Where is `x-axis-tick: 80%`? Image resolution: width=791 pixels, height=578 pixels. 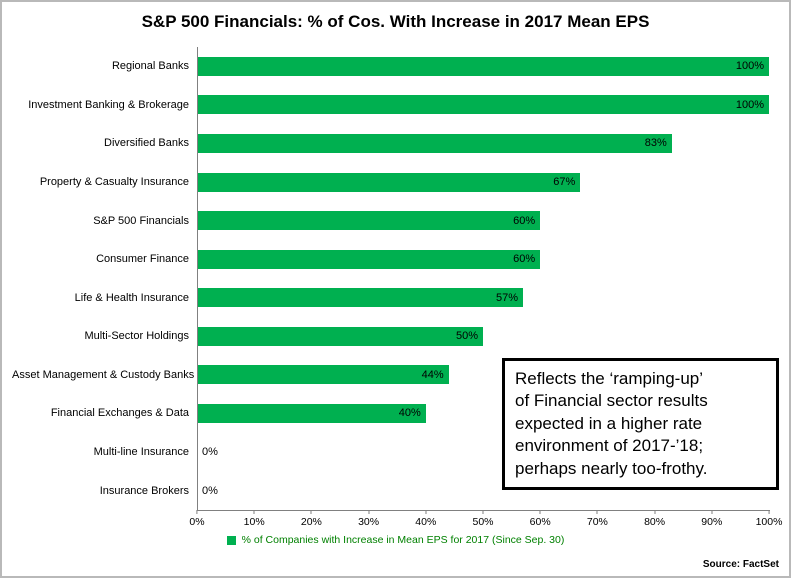
x-axis-tick: 80% is located at coordinates (654, 519).